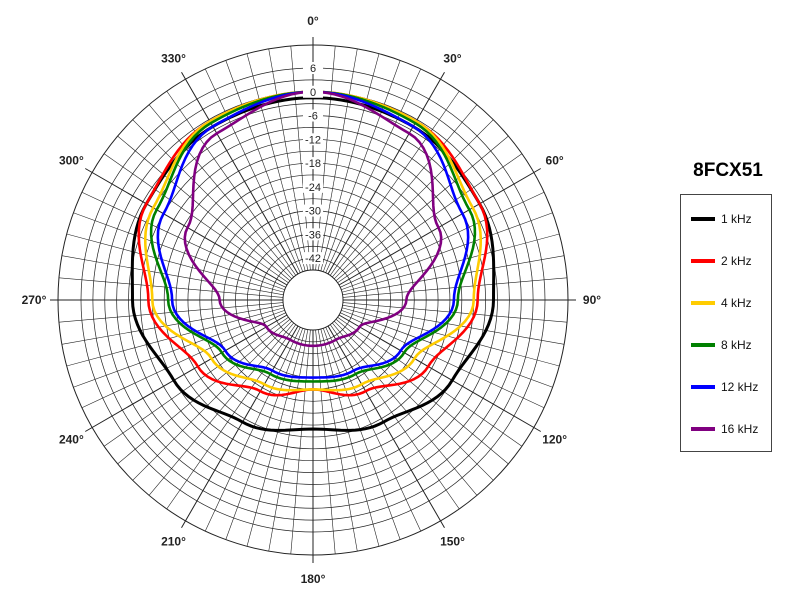 This screenshot has width=796, height=600. I want to click on angle-label: 120°, so click(554, 440).